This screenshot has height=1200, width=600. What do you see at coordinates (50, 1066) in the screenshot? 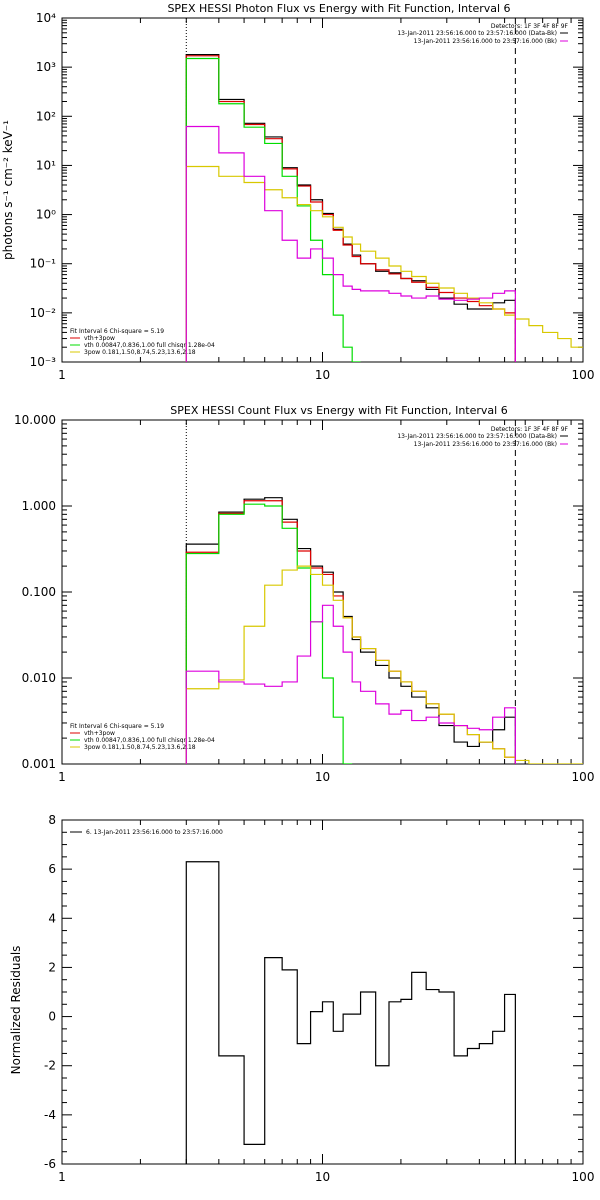
I see `y-tick-label: -2` at bounding box center [50, 1066].